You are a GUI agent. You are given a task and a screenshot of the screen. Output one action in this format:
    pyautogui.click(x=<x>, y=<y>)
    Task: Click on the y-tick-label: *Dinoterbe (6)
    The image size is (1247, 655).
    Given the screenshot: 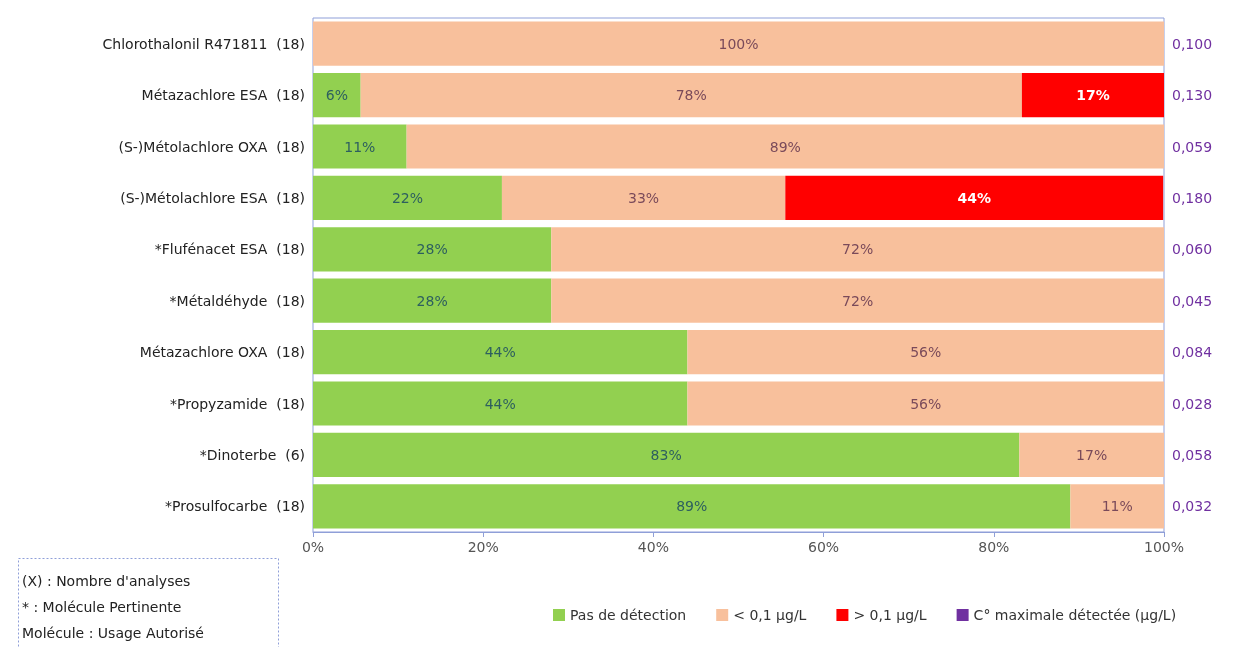 What is the action you would take?
    pyautogui.click(x=252, y=454)
    